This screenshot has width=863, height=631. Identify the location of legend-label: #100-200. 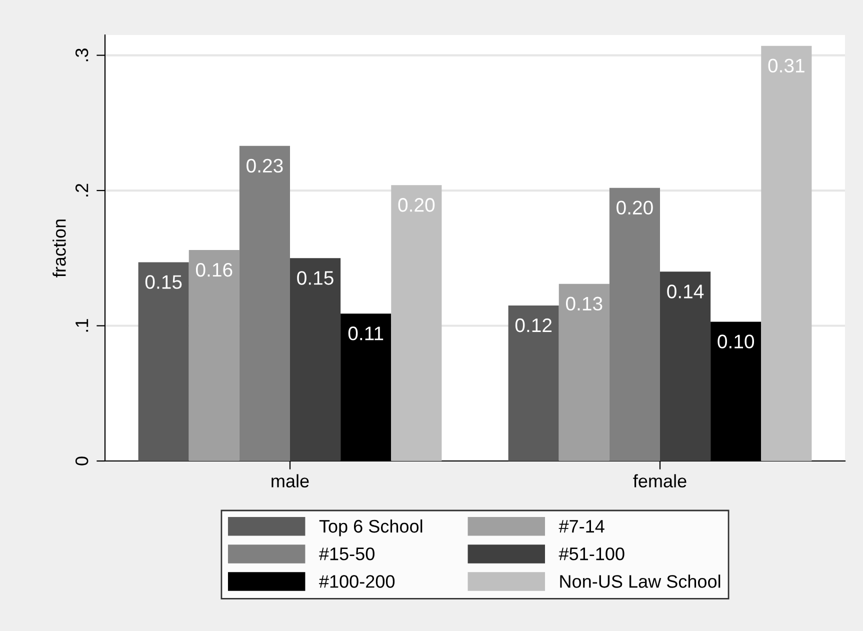
(357, 581).